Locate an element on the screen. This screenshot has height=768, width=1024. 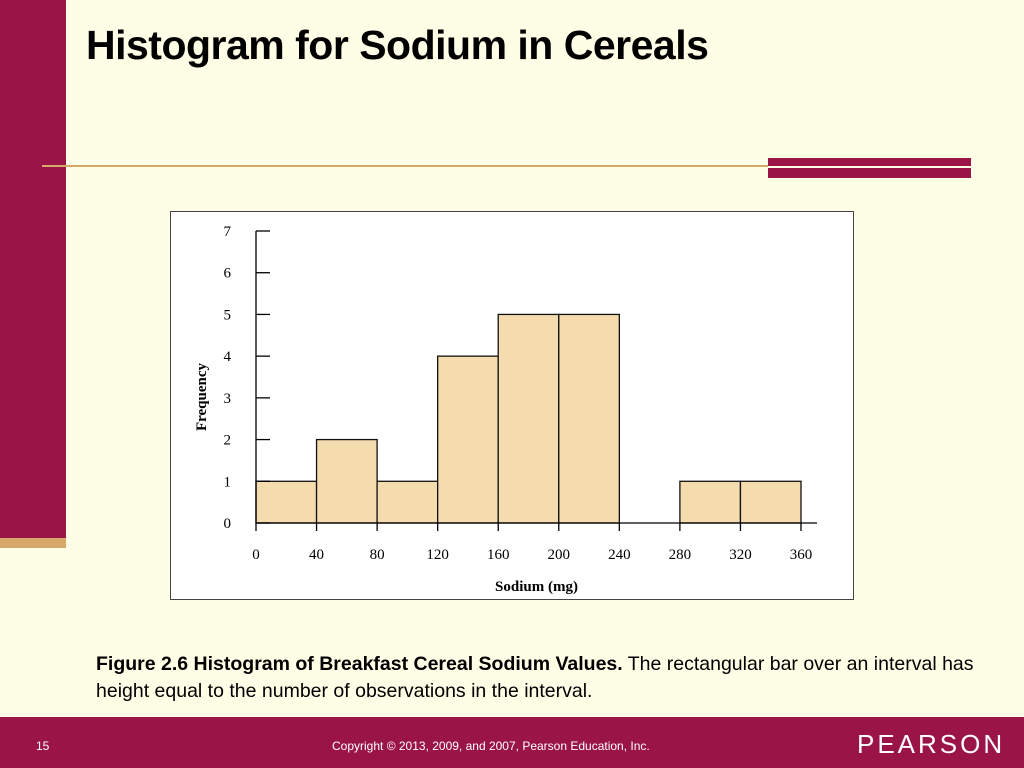
x-tick-label: 80 is located at coordinates (377, 555).